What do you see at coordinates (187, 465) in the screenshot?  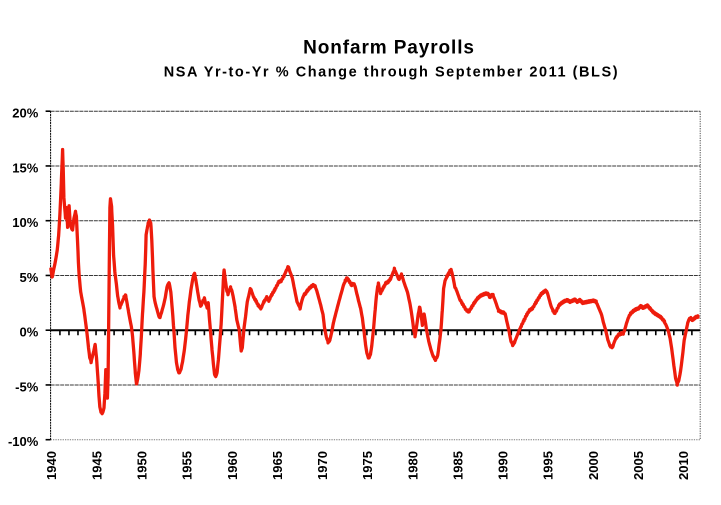 I see `svg-text: 1955` at bounding box center [187, 465].